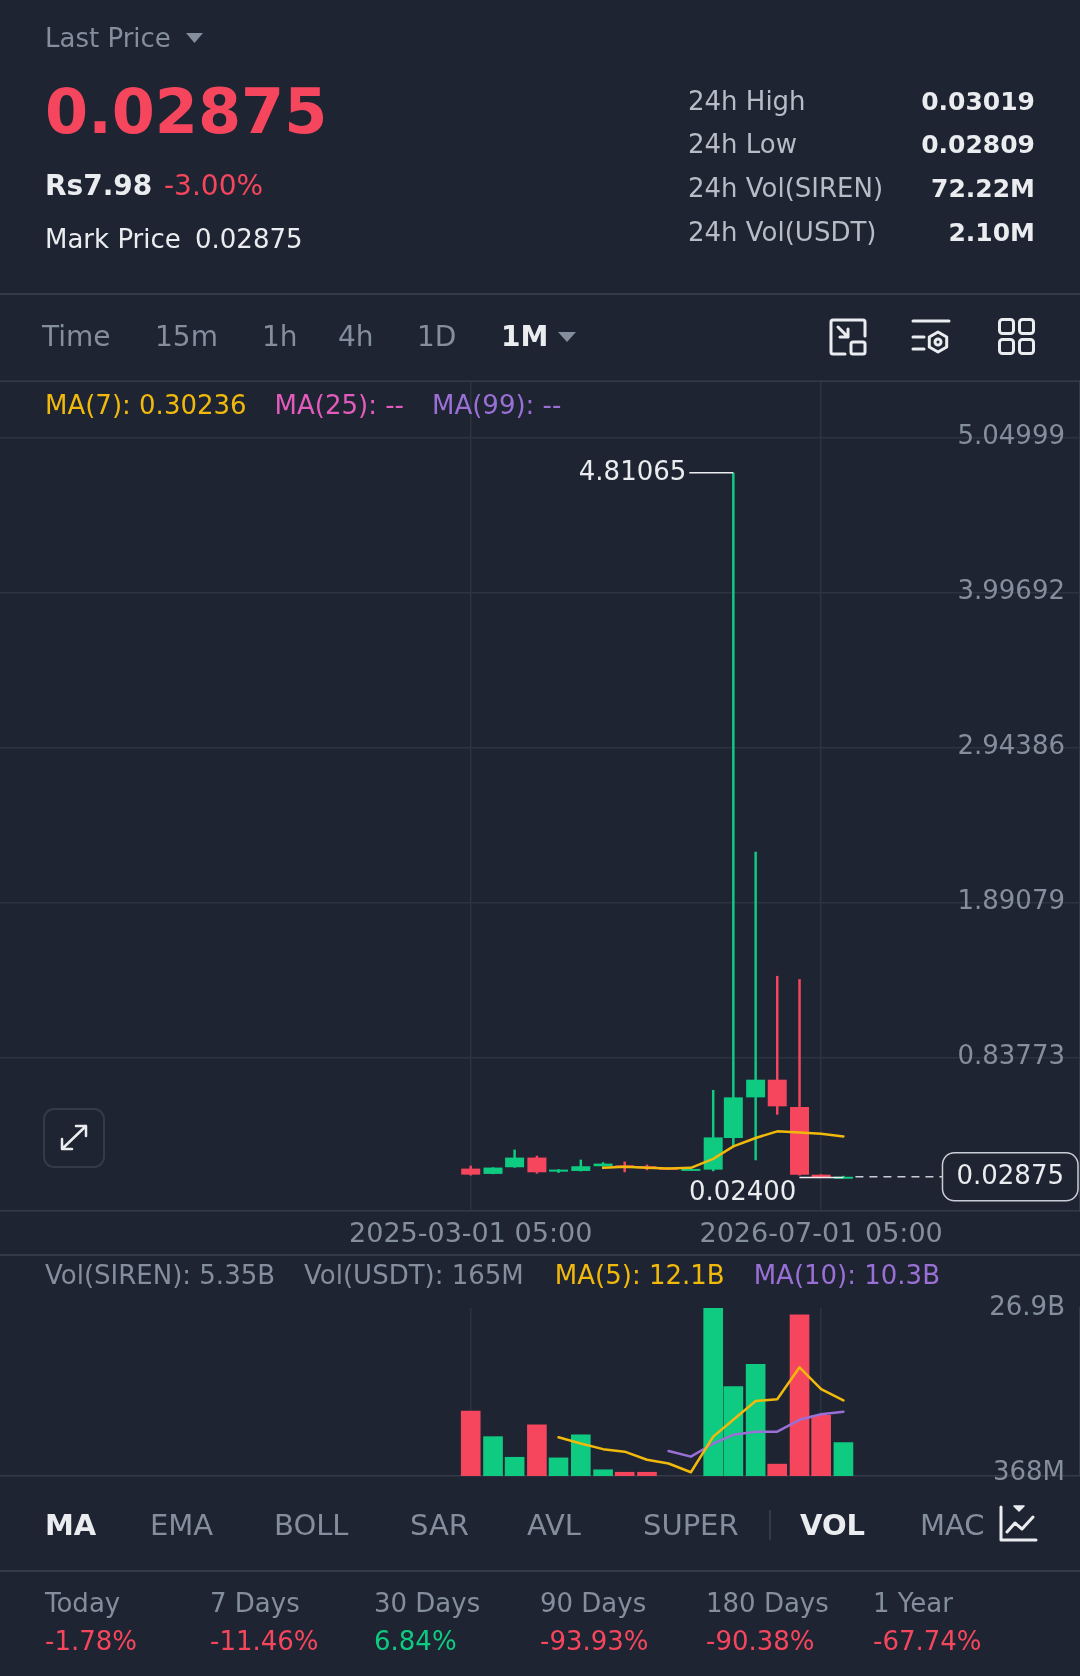  What do you see at coordinates (927, 1642) in the screenshot?
I see `text: -67.74%` at bounding box center [927, 1642].